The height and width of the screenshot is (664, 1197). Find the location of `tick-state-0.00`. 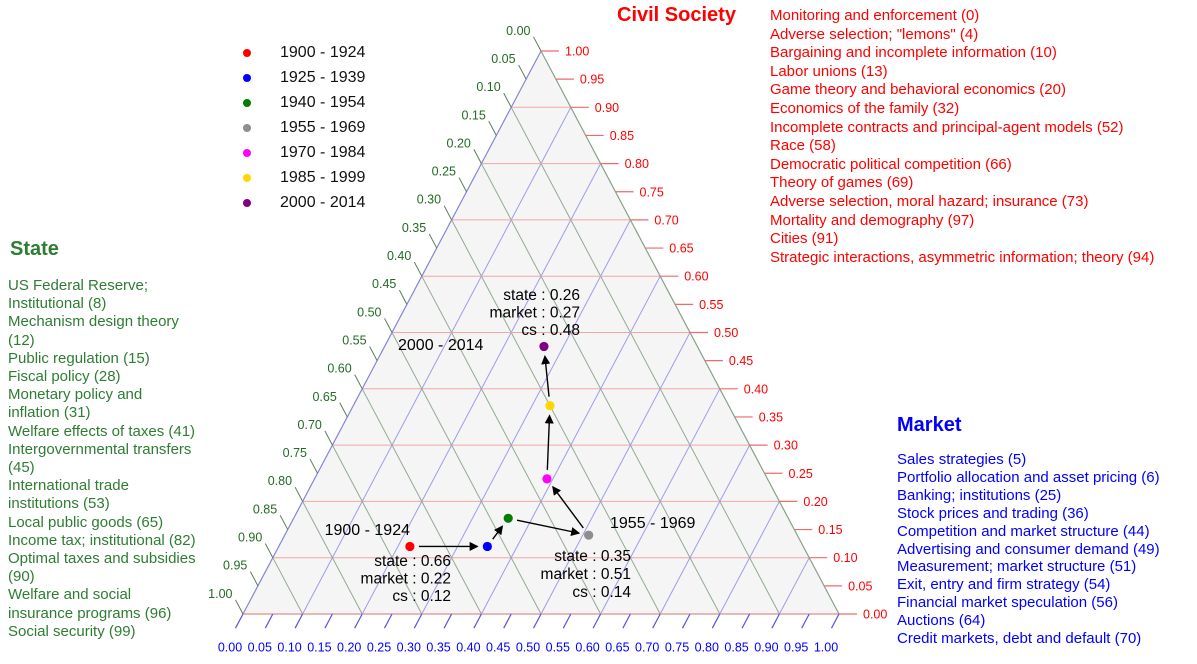

tick-state-0.00 is located at coordinates (537, 44).